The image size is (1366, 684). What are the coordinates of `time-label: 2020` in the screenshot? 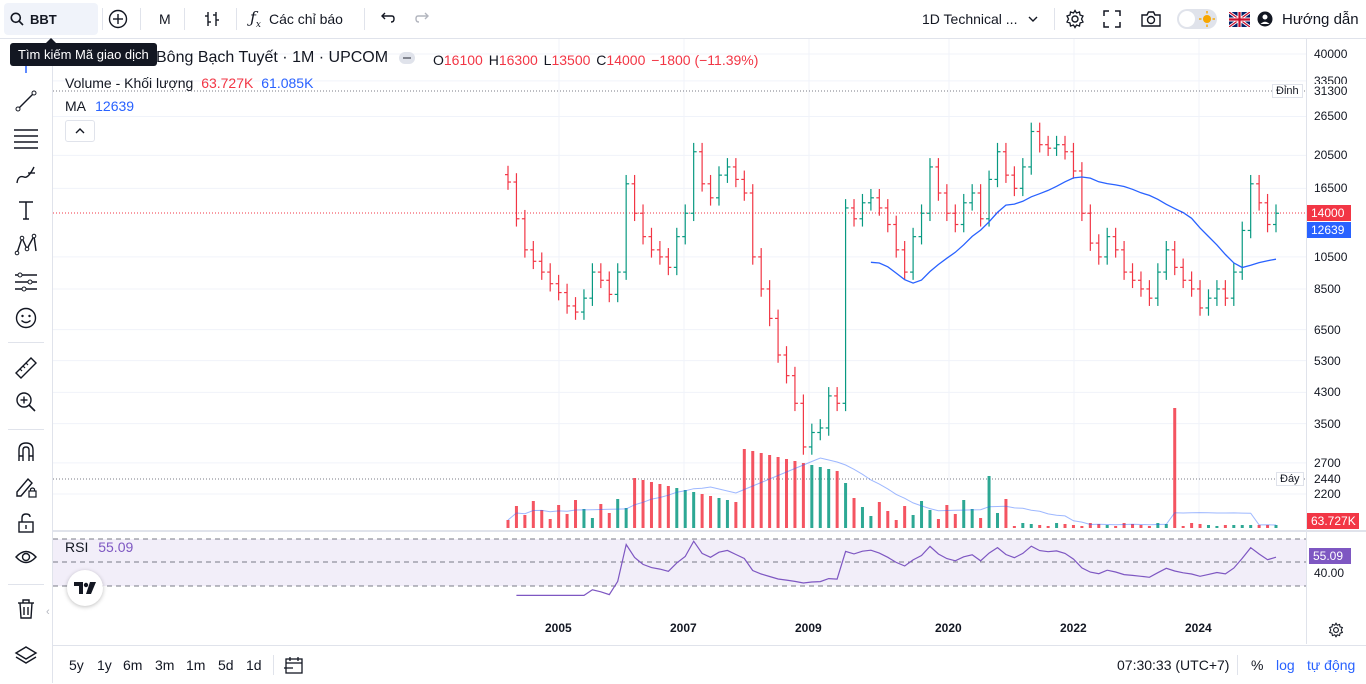 It's located at (948, 628).